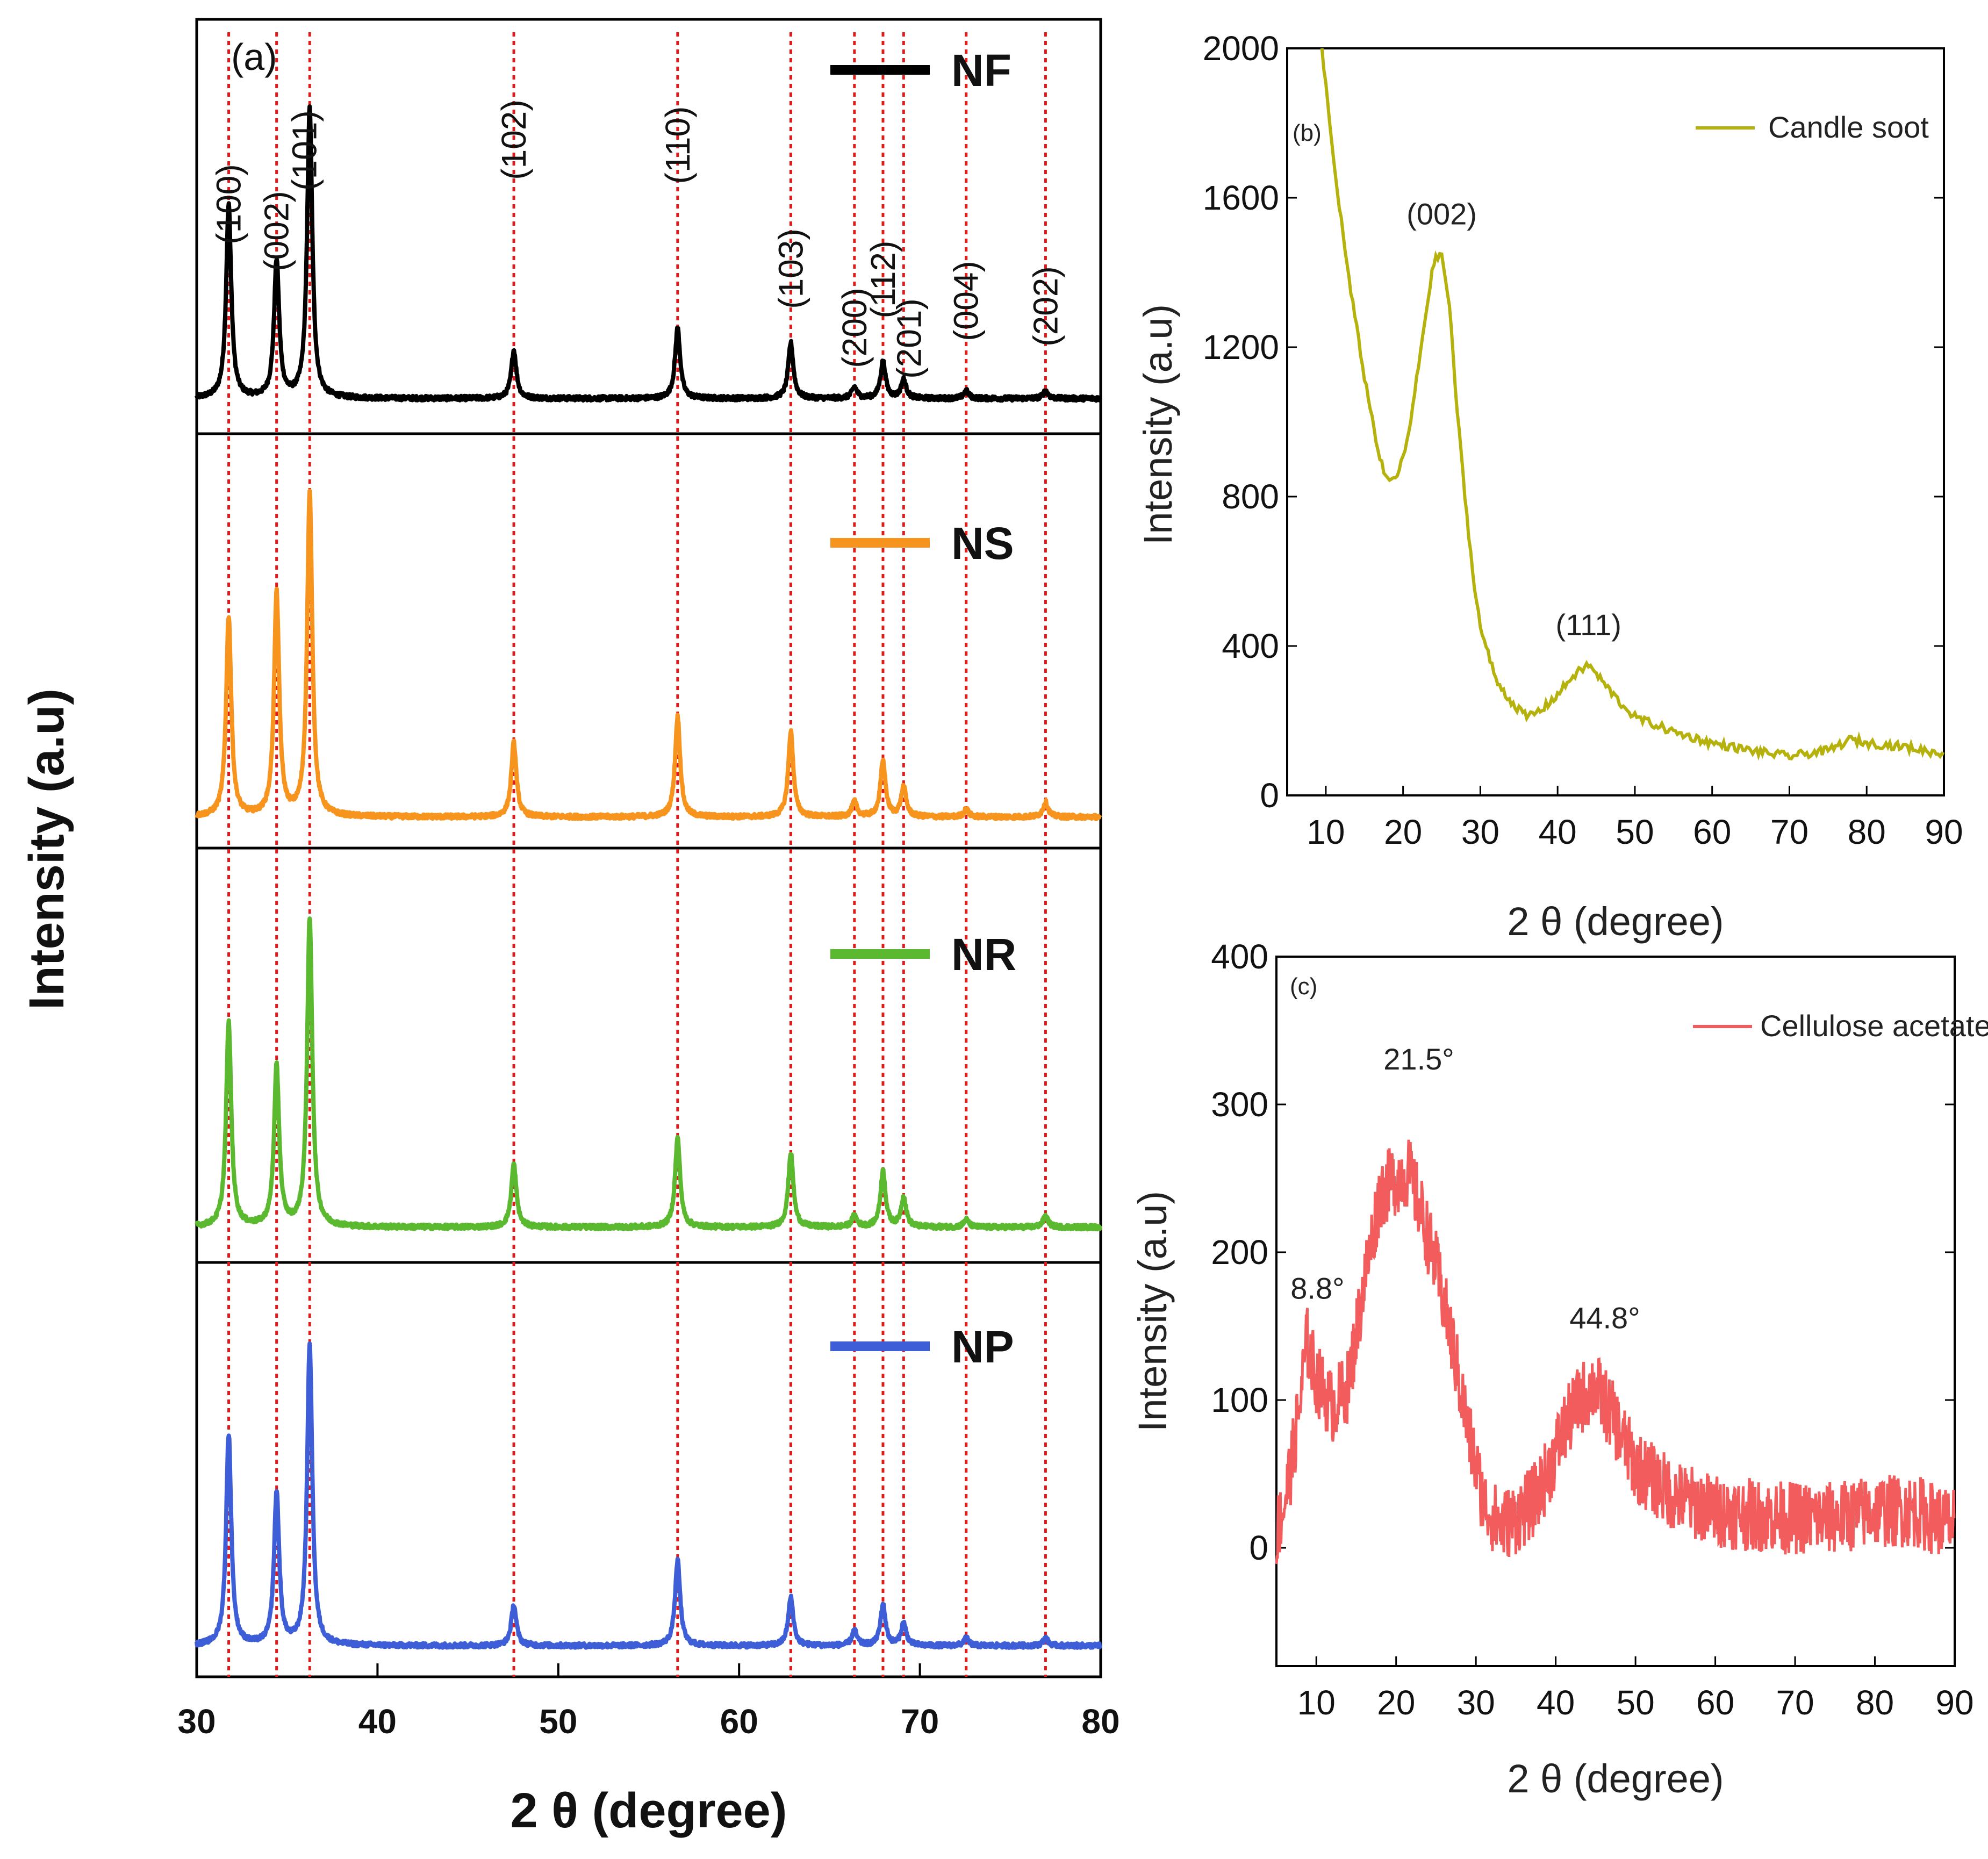  Describe the element at coordinates (981, 70) in the screenshot. I see `nf-legend-label: NF` at that location.